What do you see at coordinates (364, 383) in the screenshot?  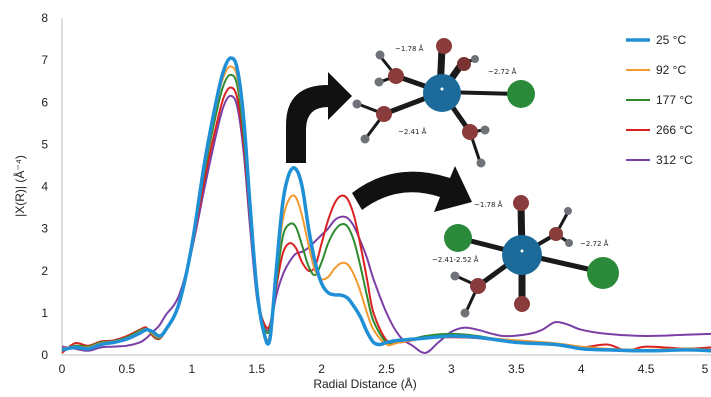 I see `x-axis-title: Radial Distance (Å)` at bounding box center [364, 383].